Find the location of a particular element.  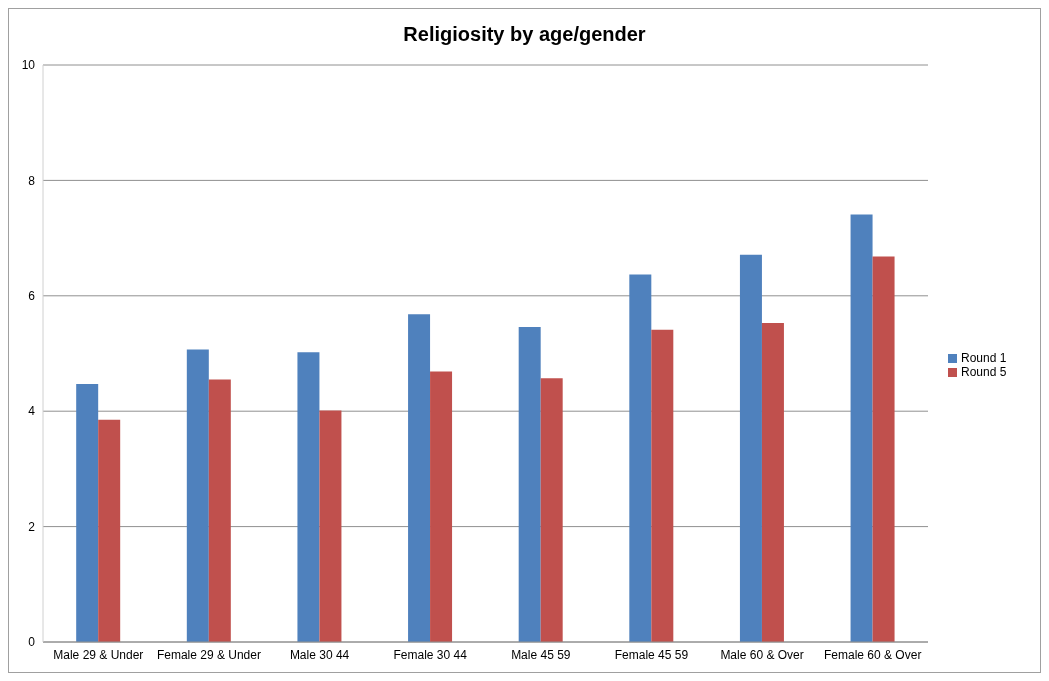

x-tick-label: Male 45 59 is located at coordinates (541, 654).